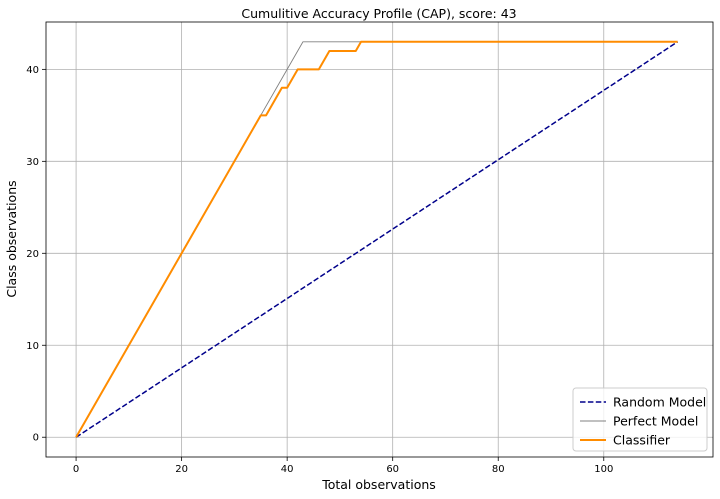  Describe the element at coordinates (32, 162) in the screenshot. I see `y-tick-label: 30` at that location.